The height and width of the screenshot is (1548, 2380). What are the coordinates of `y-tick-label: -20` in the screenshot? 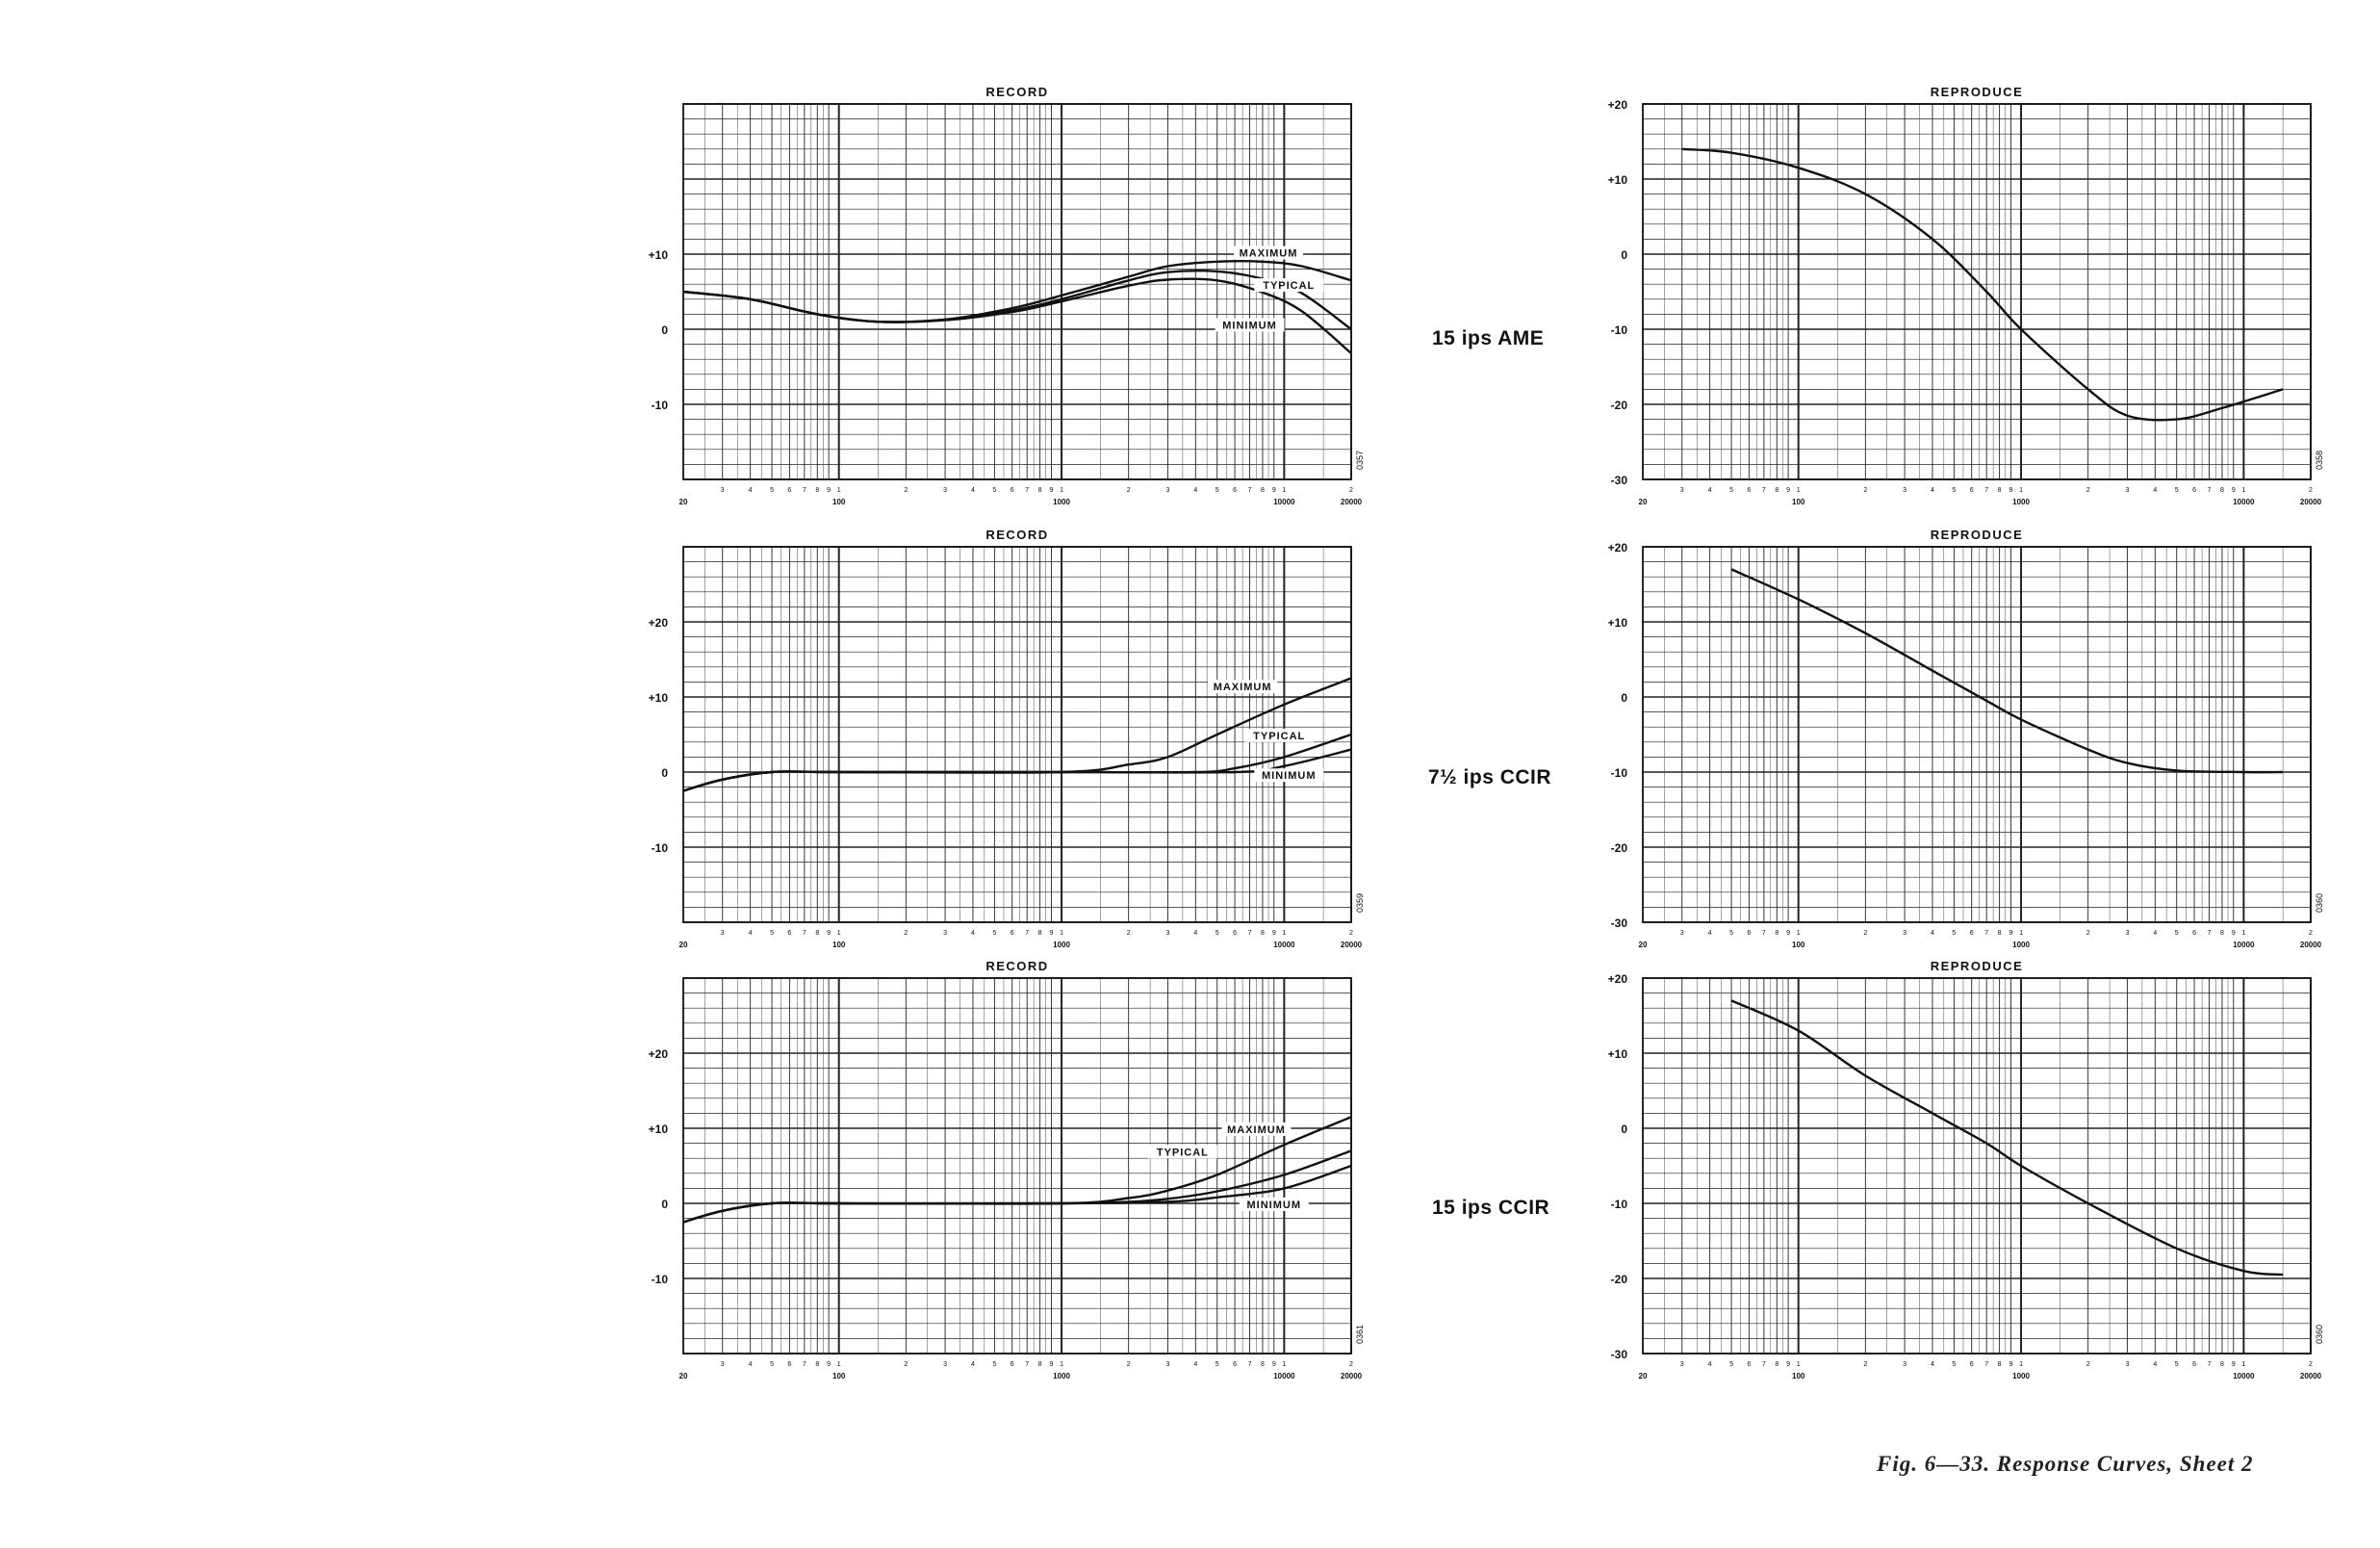 It's located at (1620, 848).